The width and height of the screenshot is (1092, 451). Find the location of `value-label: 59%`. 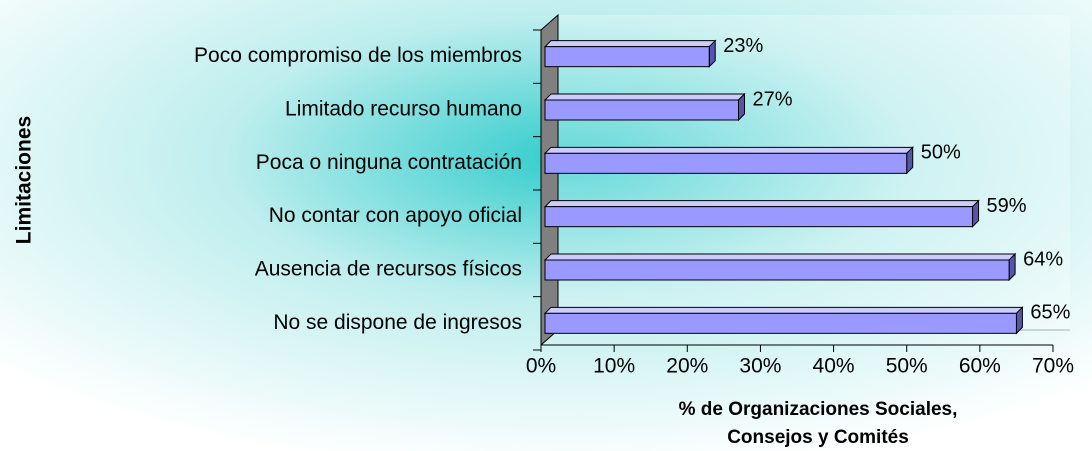

value-label: 59% is located at coordinates (1007, 206).